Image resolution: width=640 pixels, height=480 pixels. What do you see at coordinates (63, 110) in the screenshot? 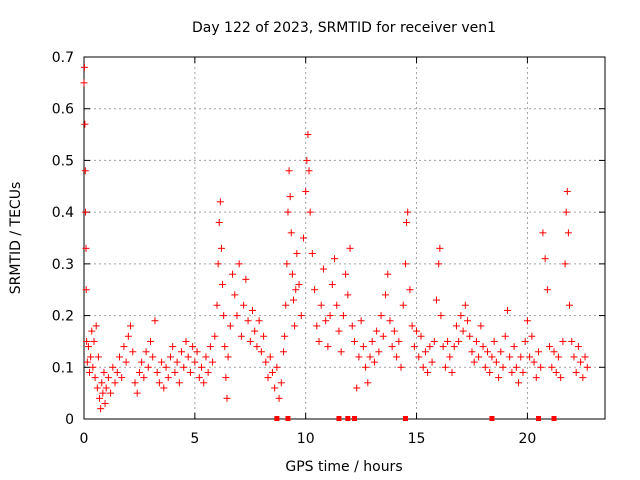
I see `y-tick-label: 0.6` at bounding box center [63, 110].